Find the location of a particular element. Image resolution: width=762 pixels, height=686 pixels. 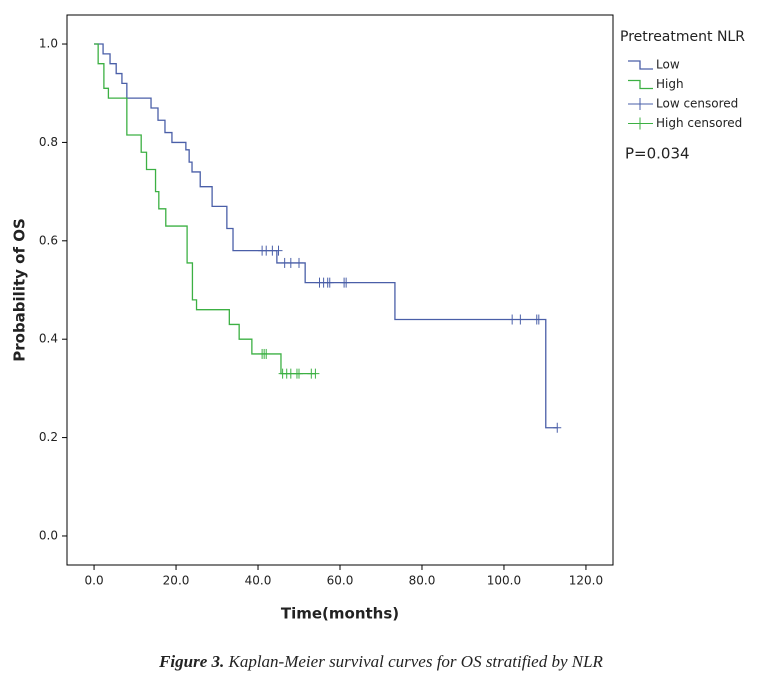

y-tick-label: 0.4 is located at coordinates (48, 339).